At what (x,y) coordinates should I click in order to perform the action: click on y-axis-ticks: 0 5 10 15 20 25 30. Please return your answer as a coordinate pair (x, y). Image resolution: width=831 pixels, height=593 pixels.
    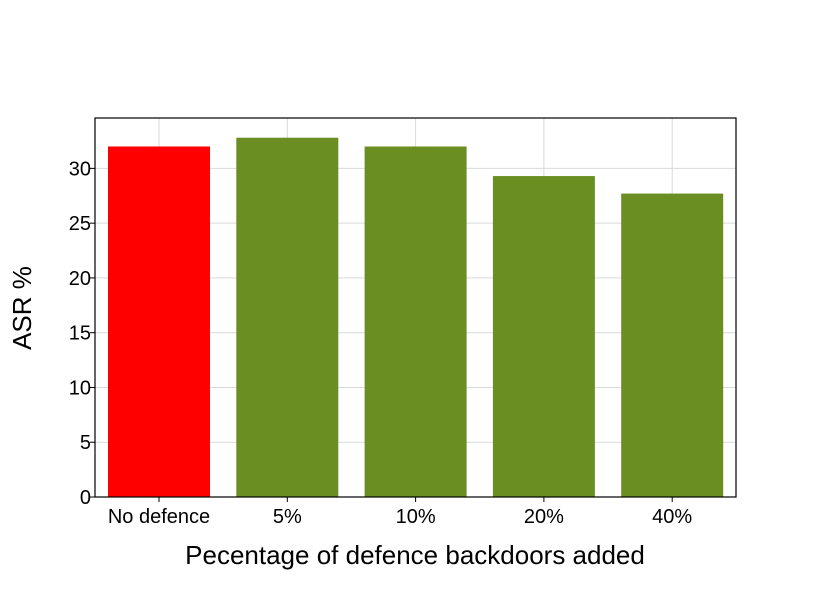
    Looking at the image, I should click on (82, 333).